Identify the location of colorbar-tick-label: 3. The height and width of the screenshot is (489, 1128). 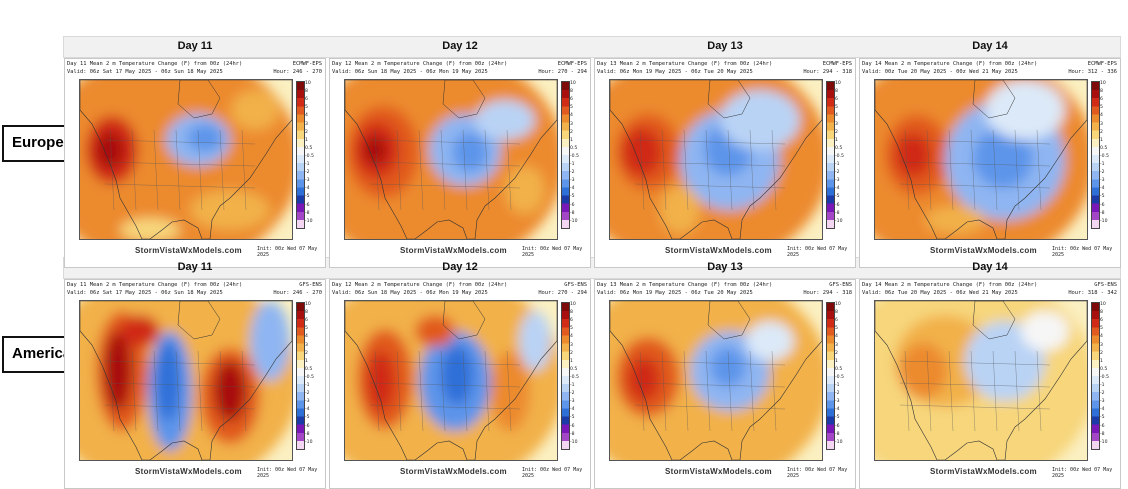
(1101, 124).